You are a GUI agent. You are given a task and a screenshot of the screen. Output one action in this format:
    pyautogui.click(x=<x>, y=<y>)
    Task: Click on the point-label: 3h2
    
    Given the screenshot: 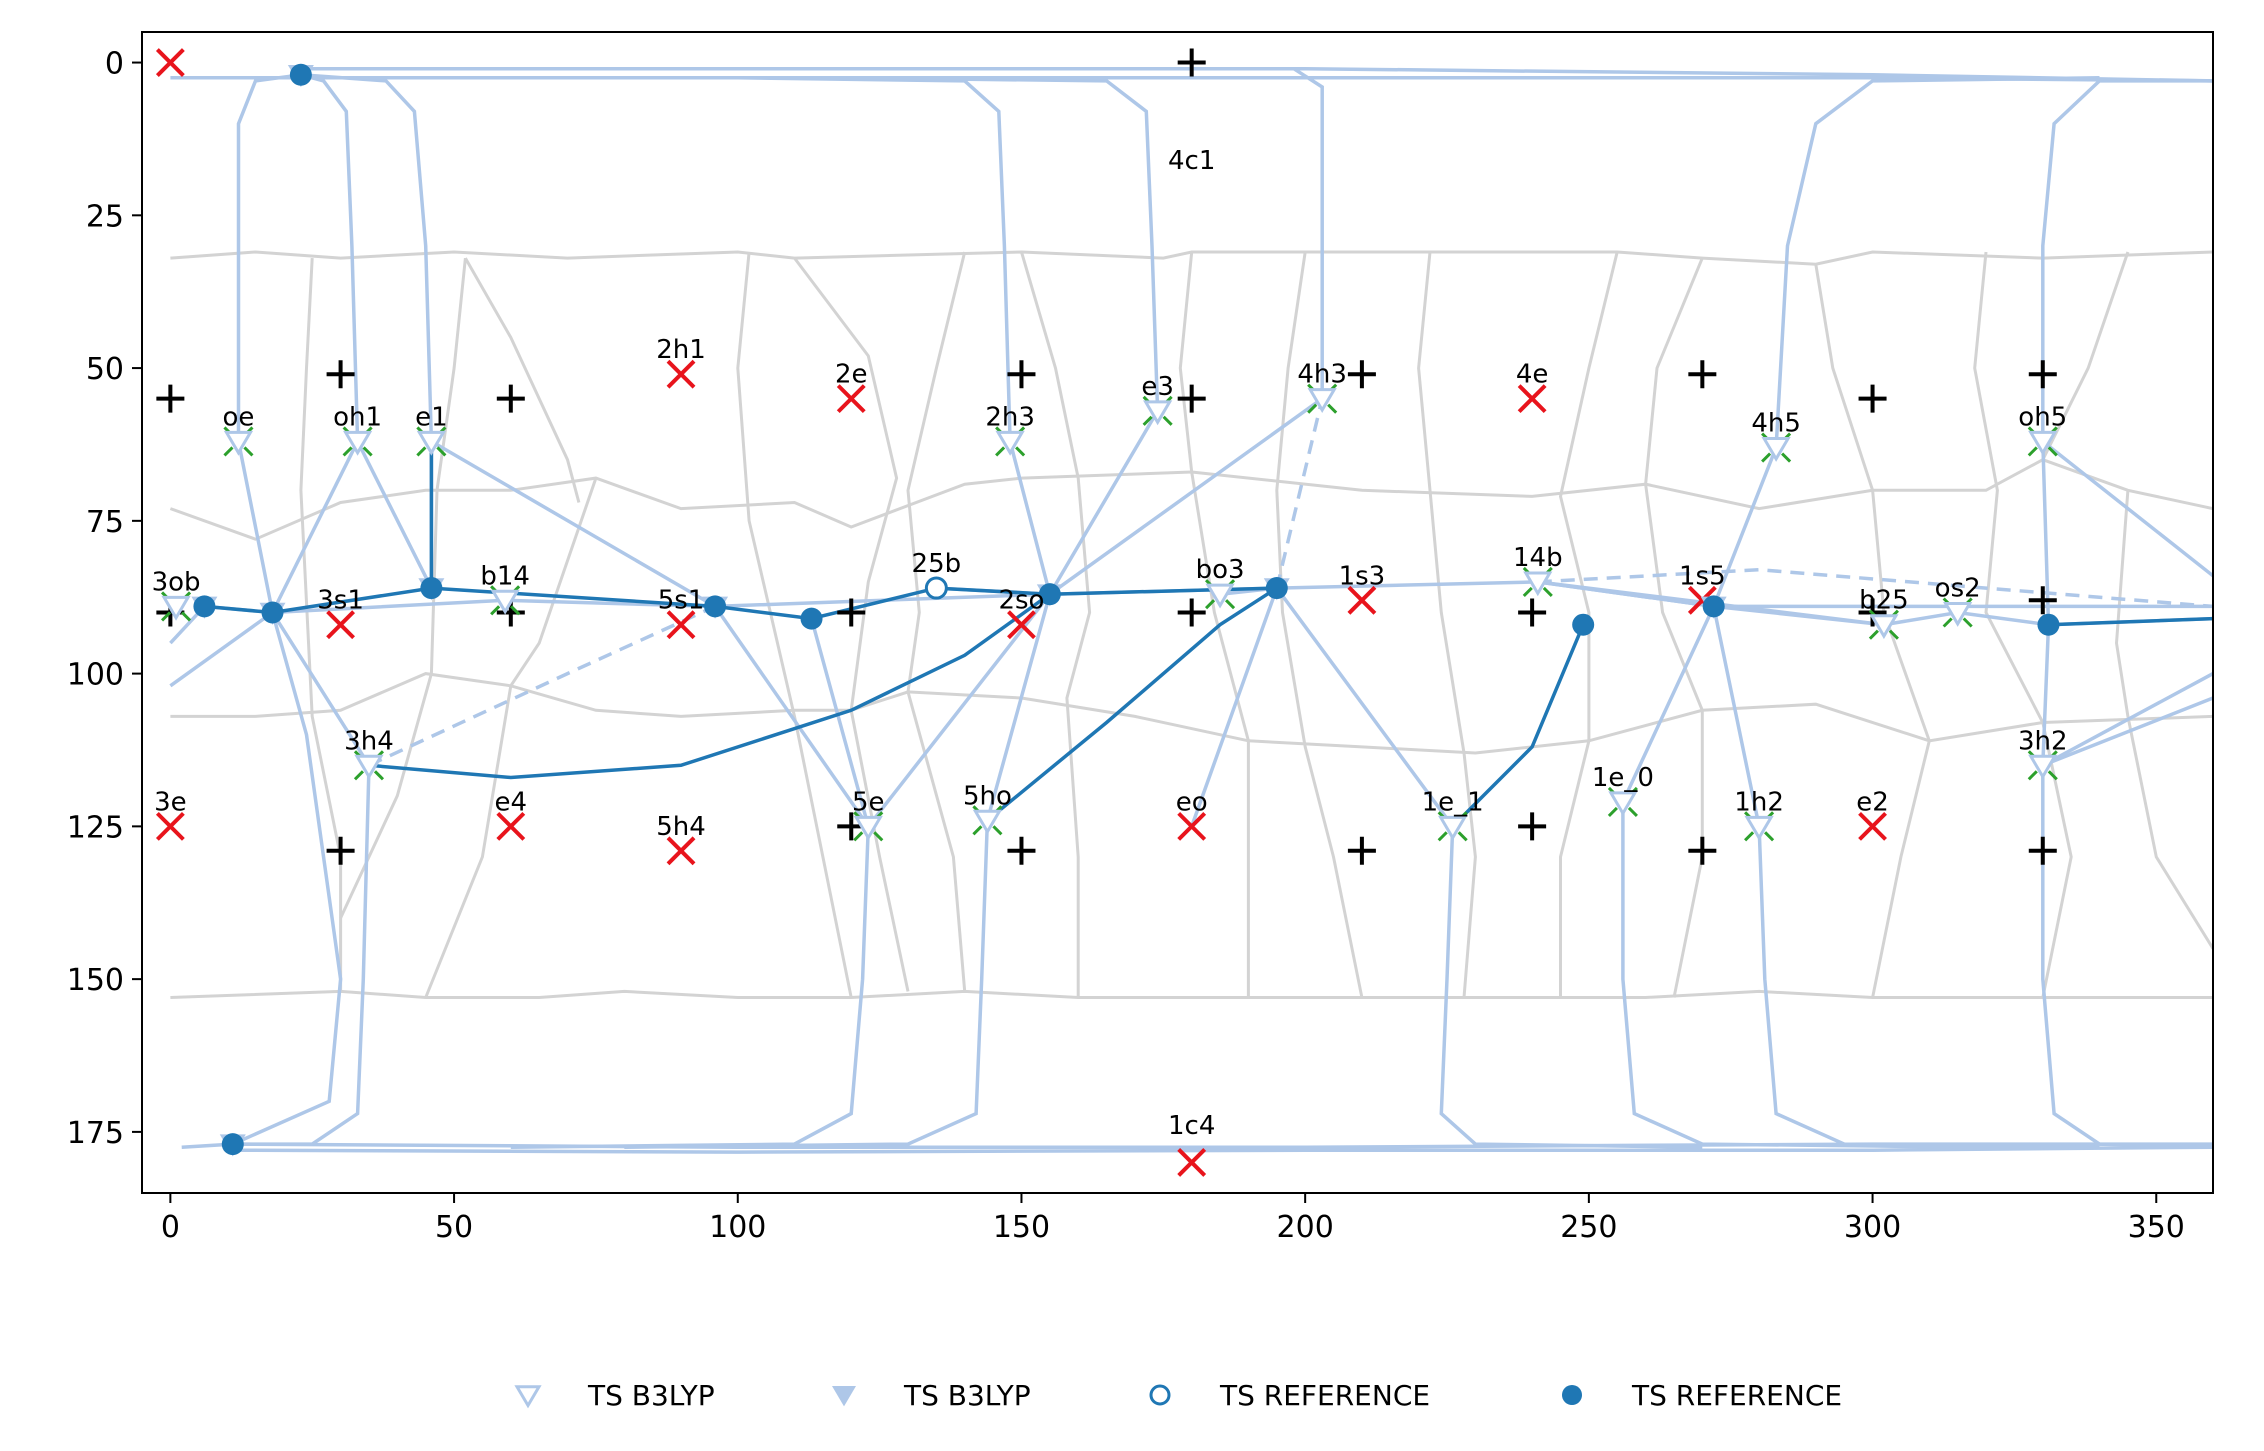 What is the action you would take?
    pyautogui.click(x=2043, y=741)
    